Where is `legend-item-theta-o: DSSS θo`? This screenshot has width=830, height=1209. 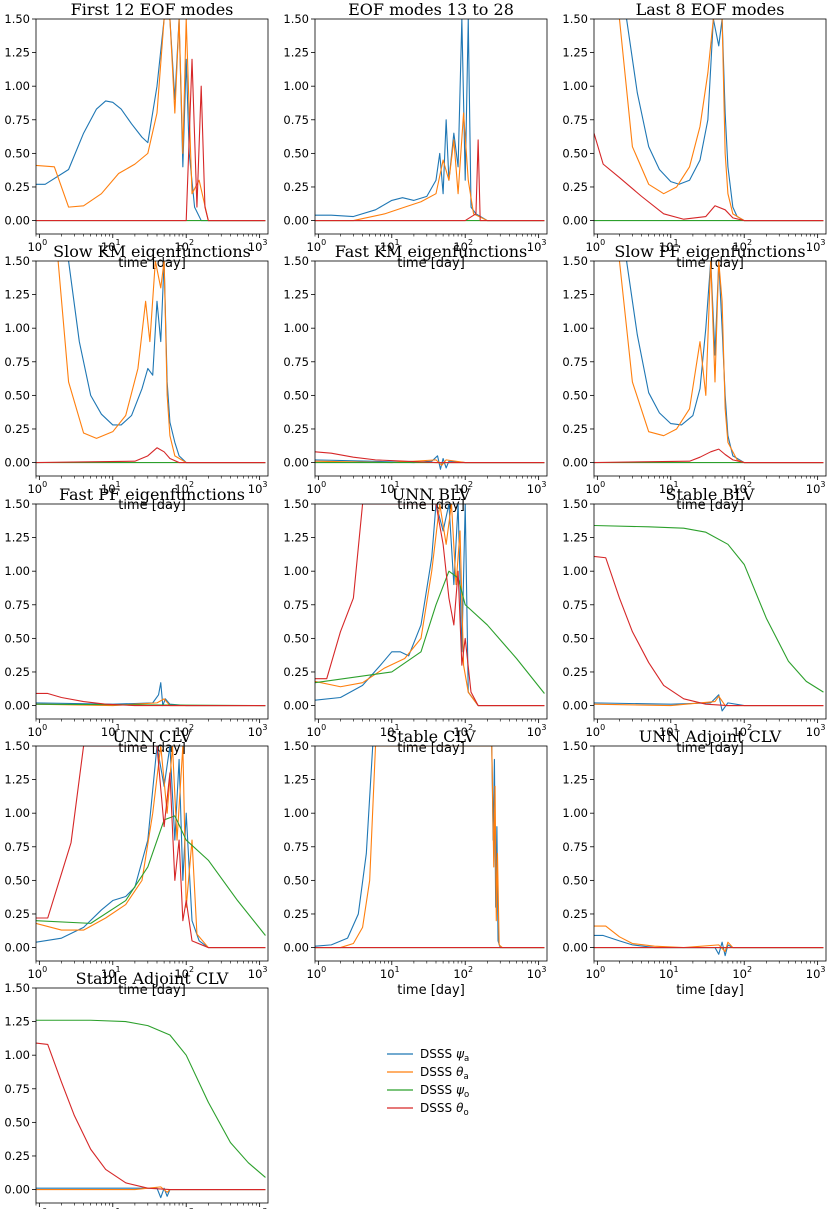
legend-item-theta-o: DSSS θo is located at coordinates (428, 1109).